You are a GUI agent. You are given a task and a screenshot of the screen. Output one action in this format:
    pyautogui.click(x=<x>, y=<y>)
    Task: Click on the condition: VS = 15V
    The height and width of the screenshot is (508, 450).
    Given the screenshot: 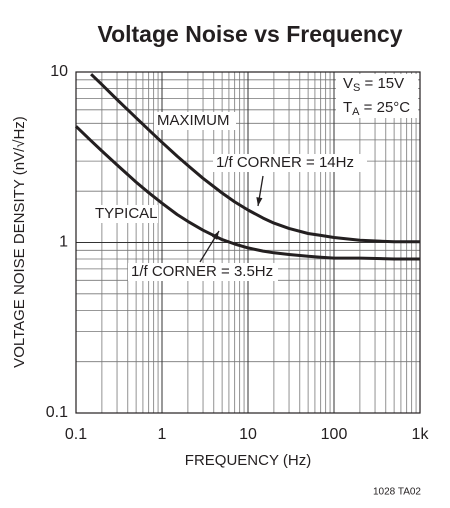 What is the action you would take?
    pyautogui.click(x=373, y=84)
    